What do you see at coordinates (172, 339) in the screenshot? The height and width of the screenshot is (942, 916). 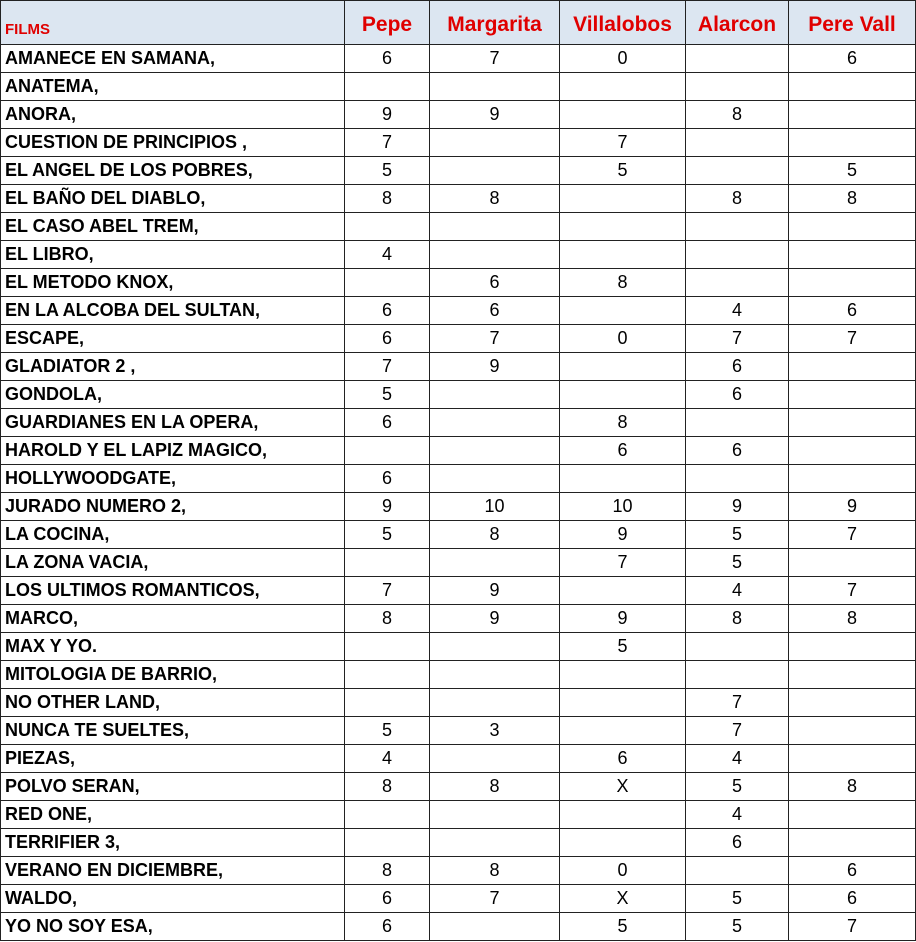 I see `film-title: ESCAPE,` at bounding box center [172, 339].